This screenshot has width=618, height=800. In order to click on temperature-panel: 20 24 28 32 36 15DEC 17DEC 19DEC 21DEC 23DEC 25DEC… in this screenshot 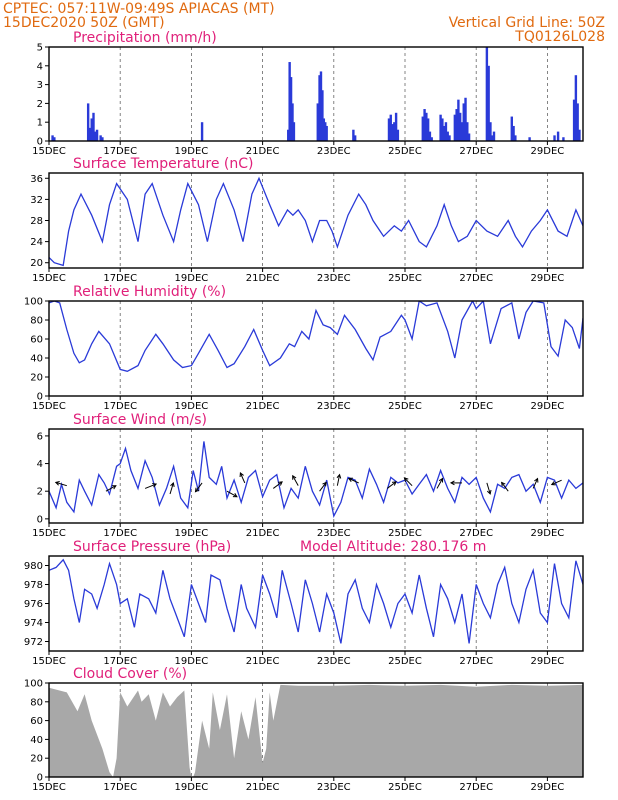, I will do `click(307, 220)`.